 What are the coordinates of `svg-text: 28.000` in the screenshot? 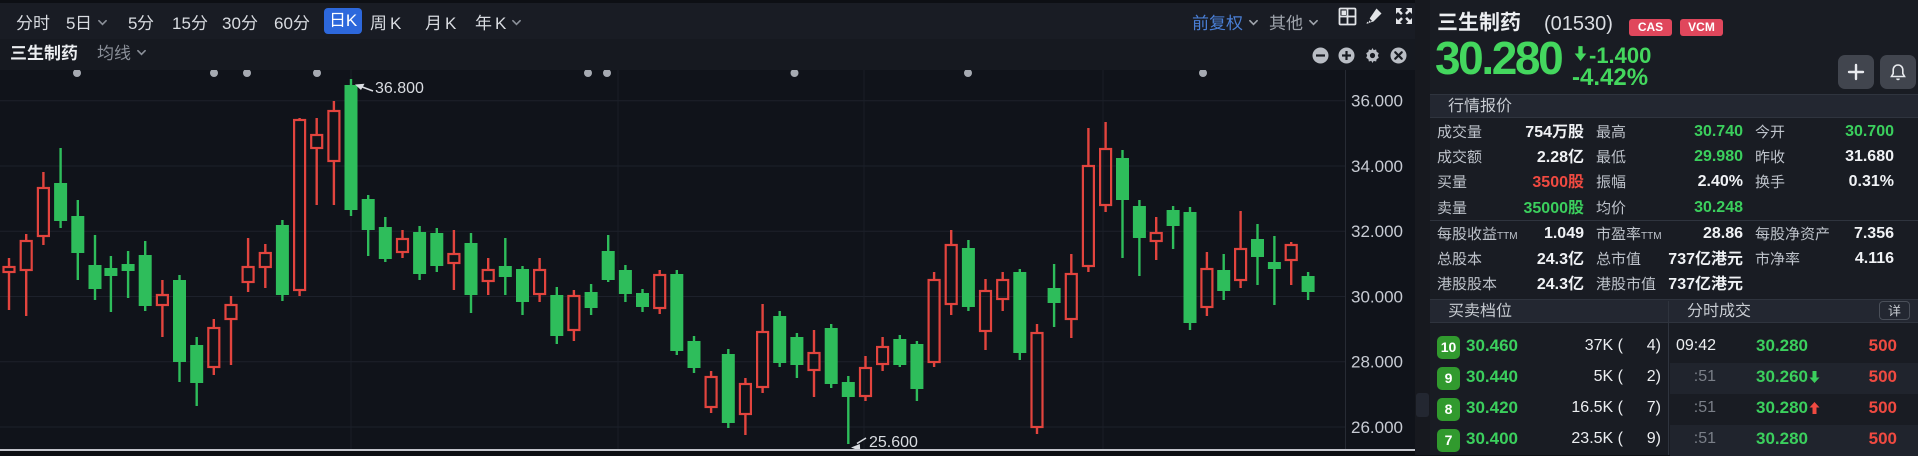 It's located at (1377, 362).